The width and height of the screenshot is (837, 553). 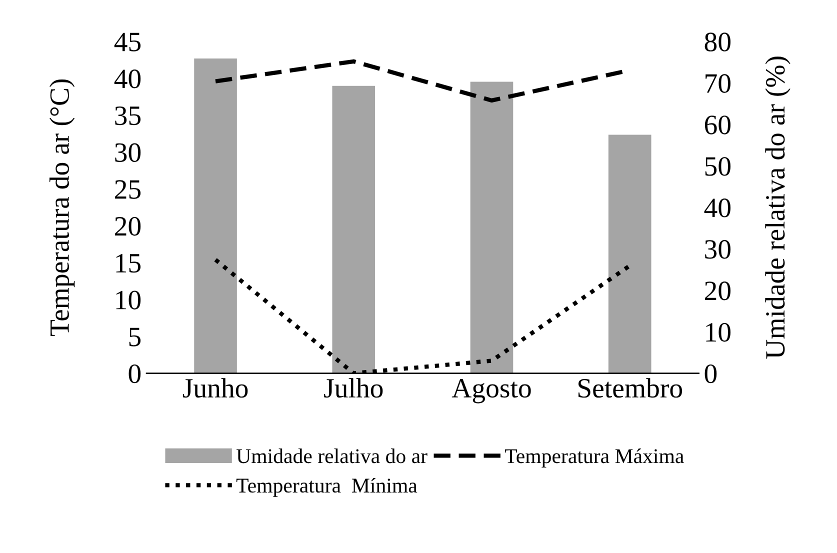 I want to click on y-tick-label: 0, so click(x=134, y=374).